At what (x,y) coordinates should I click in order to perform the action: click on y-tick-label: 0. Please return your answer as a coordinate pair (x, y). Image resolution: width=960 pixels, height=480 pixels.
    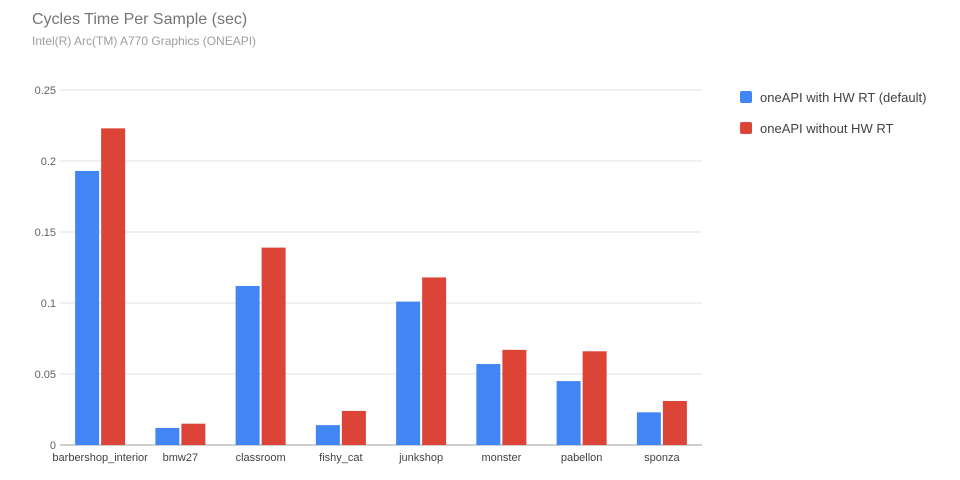
    Looking at the image, I should click on (53, 446).